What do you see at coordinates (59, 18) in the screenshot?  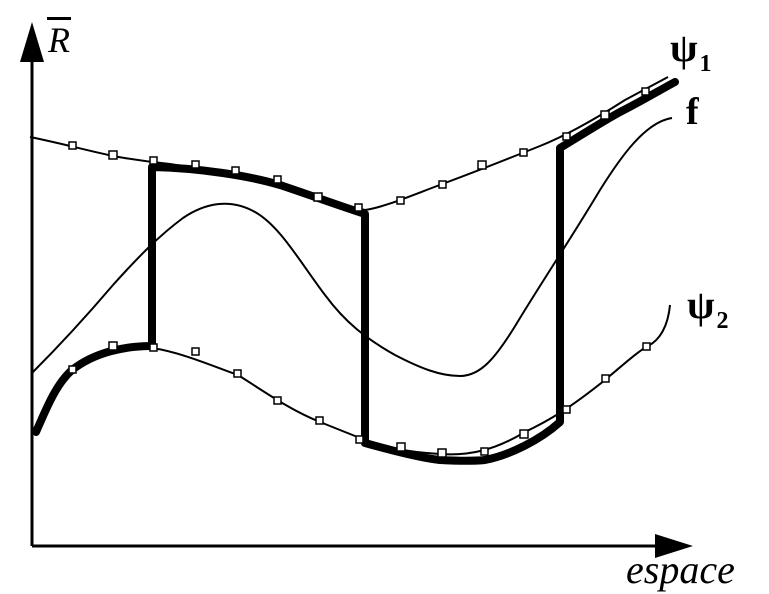 I see `y-axis-overbar` at bounding box center [59, 18].